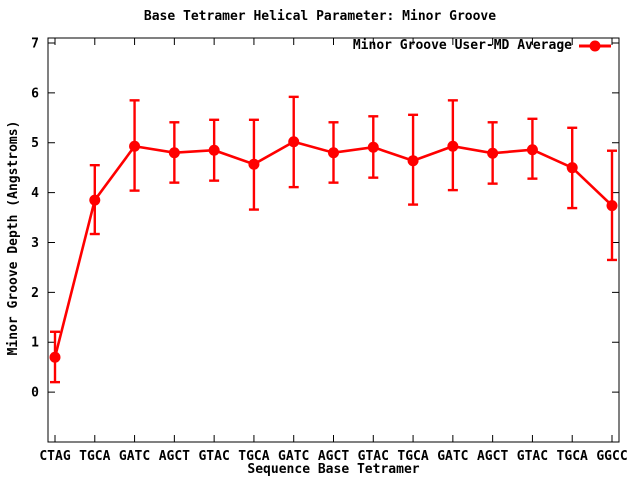 This screenshot has width=640, height=480. Describe the element at coordinates (333, 469) in the screenshot. I see `x-axis-label: Sequence Base Tetramer` at that location.